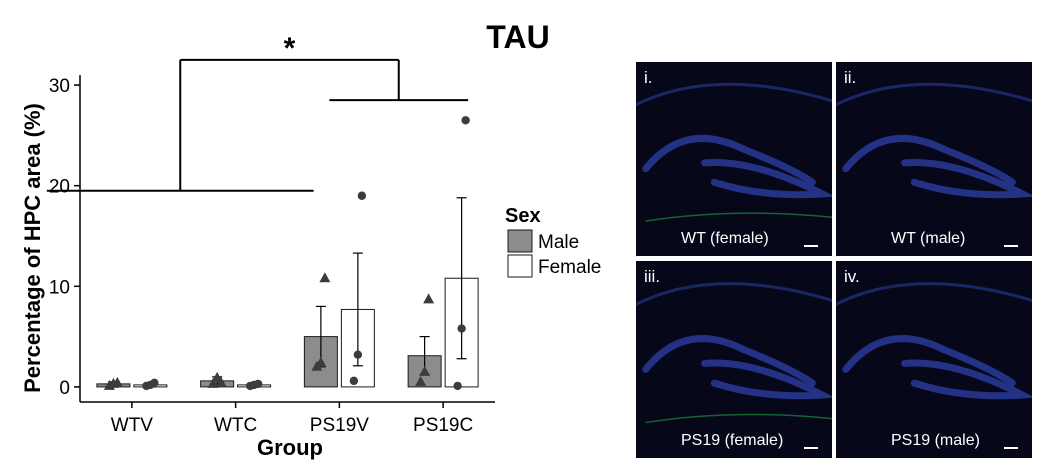 Image resolution: width=1042 pixels, height=465 pixels. What do you see at coordinates (652, 276) in the screenshot?
I see `panel-tag: iii.` at bounding box center [652, 276].